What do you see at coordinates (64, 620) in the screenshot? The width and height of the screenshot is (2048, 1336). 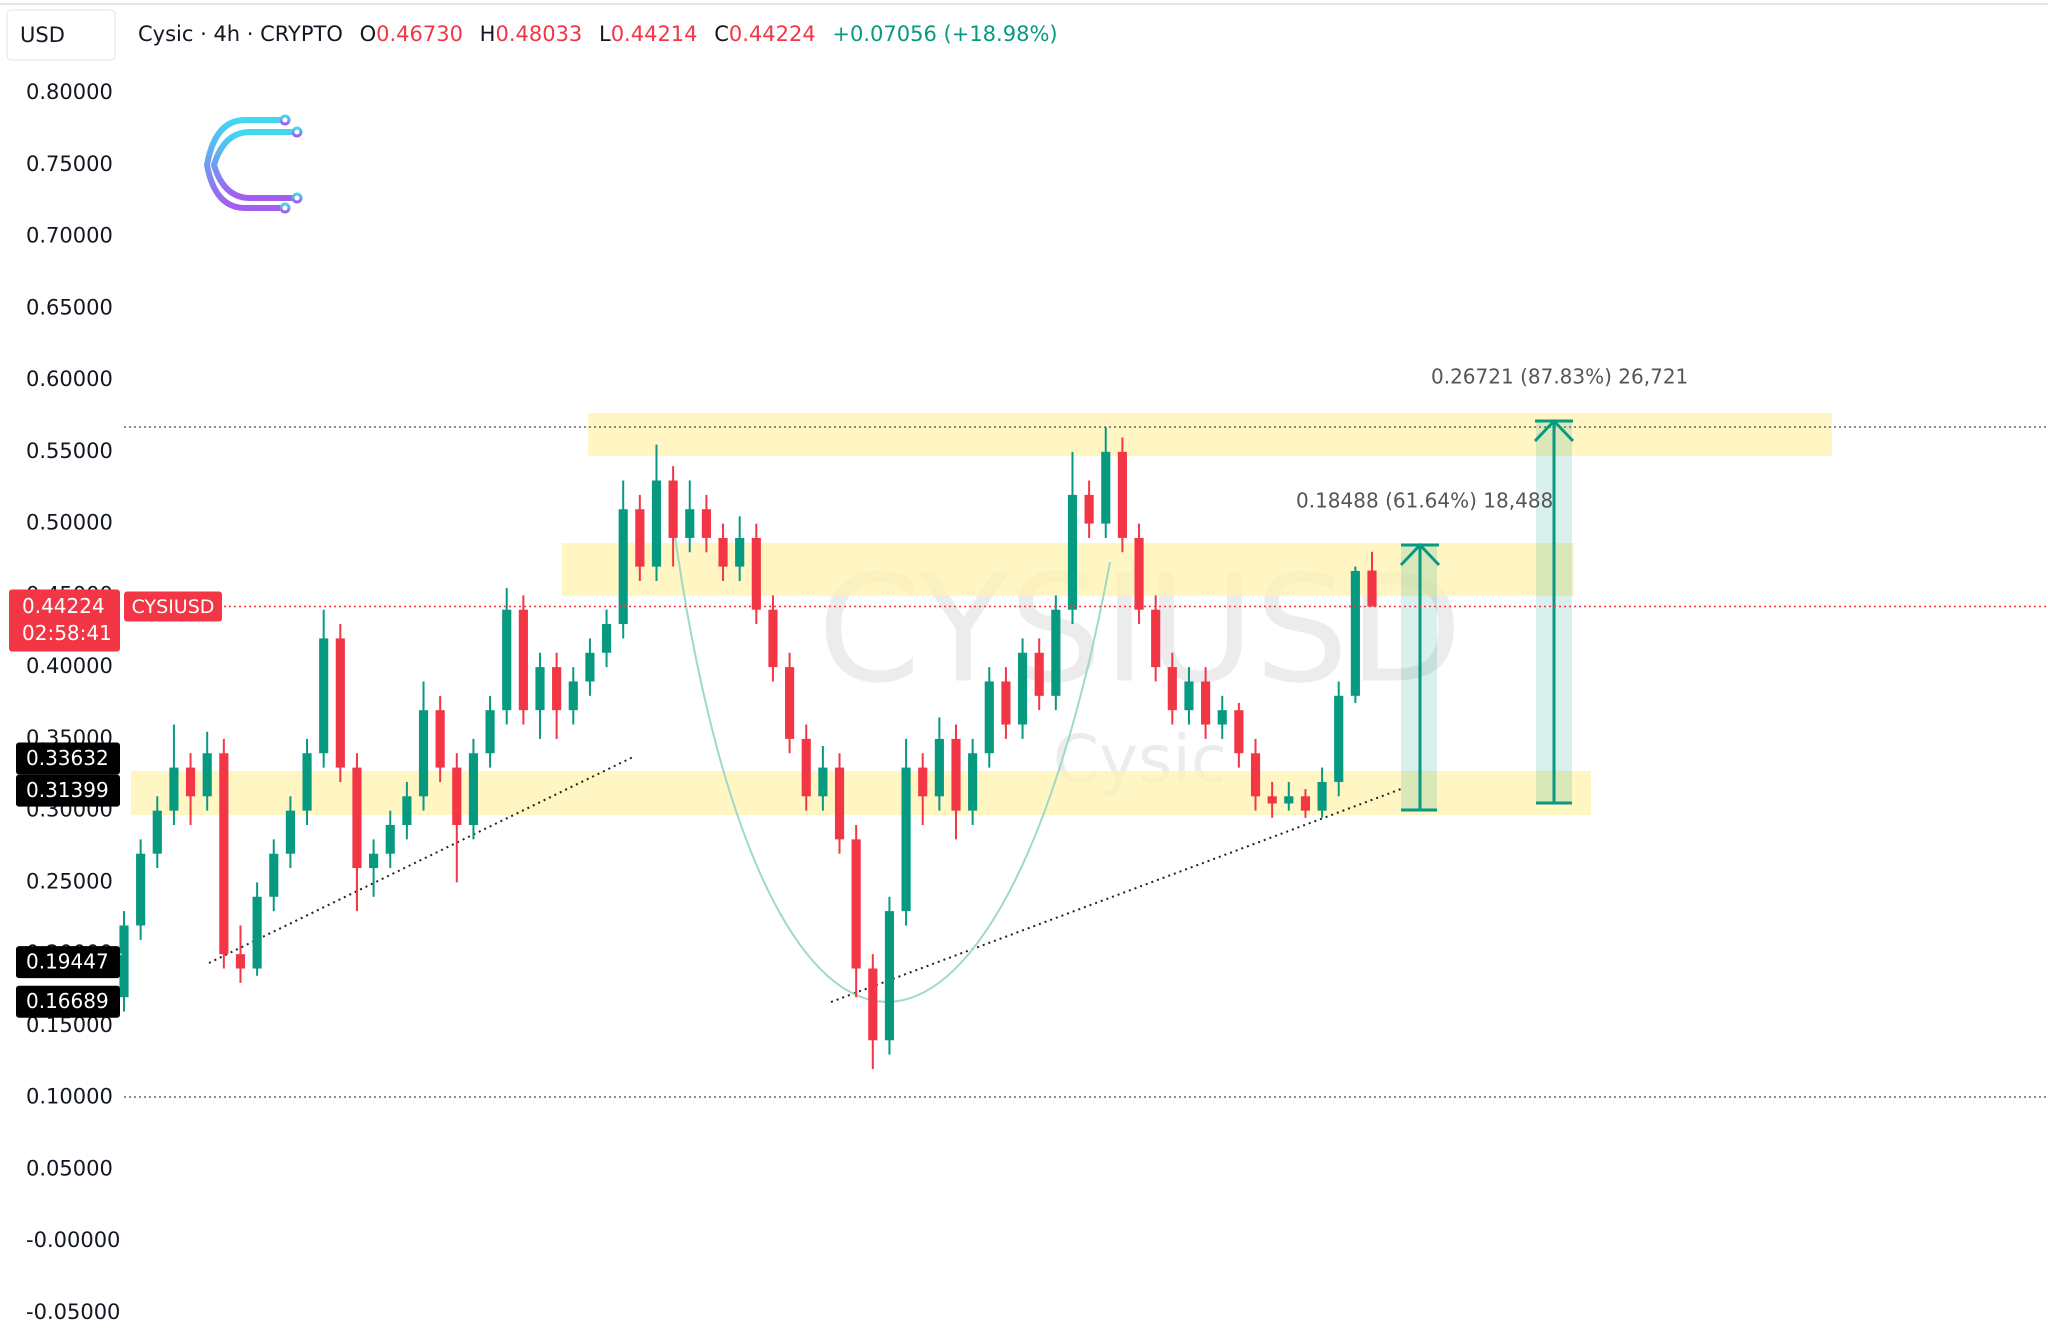 I see `price-tag` at bounding box center [64, 620].